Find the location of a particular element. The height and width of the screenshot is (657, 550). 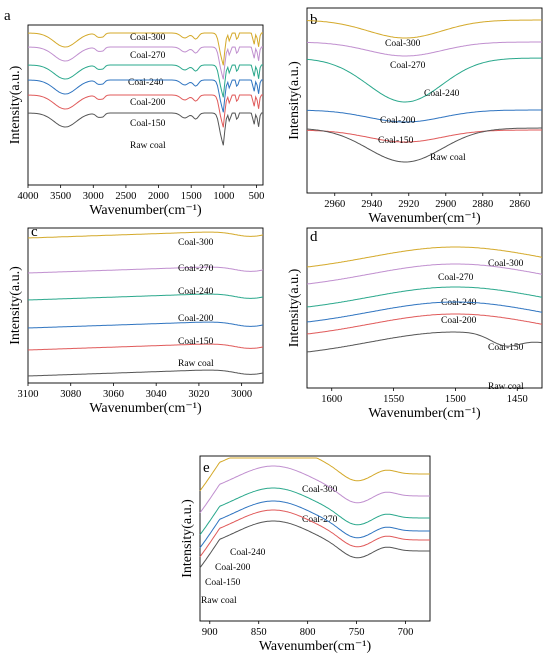

panel-letter: d is located at coordinates (314, 237).